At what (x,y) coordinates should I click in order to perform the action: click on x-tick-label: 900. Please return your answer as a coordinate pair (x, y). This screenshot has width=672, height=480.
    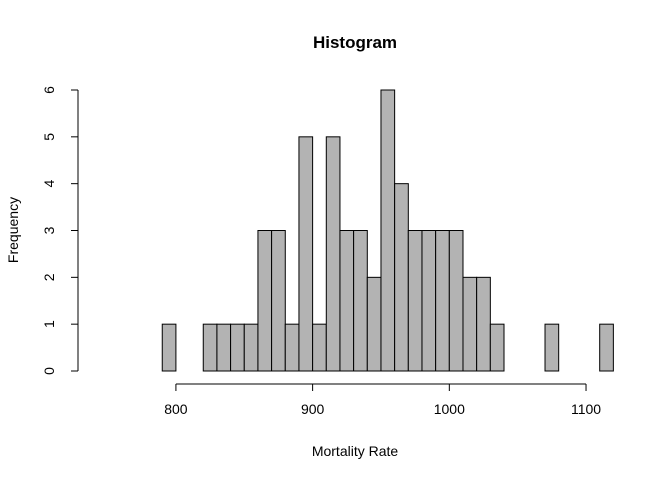
    Looking at the image, I should click on (313, 409).